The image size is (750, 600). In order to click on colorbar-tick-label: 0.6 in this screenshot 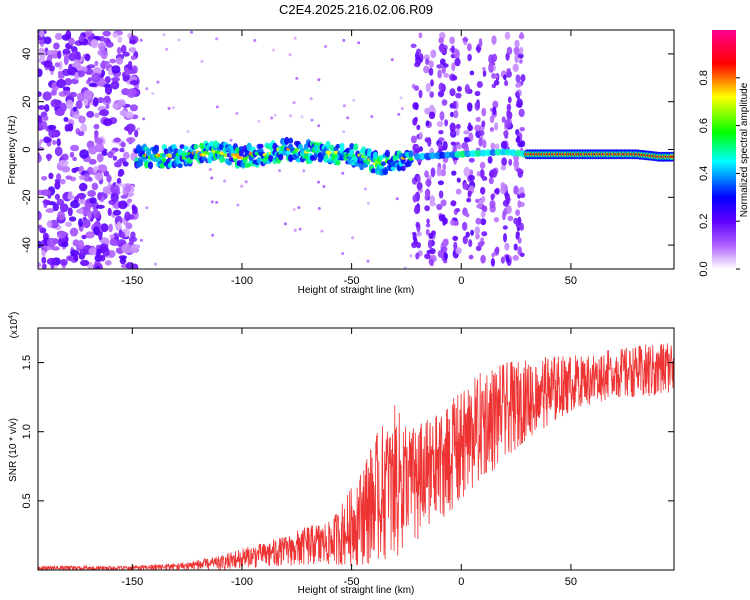, I will do `click(704, 125)`.